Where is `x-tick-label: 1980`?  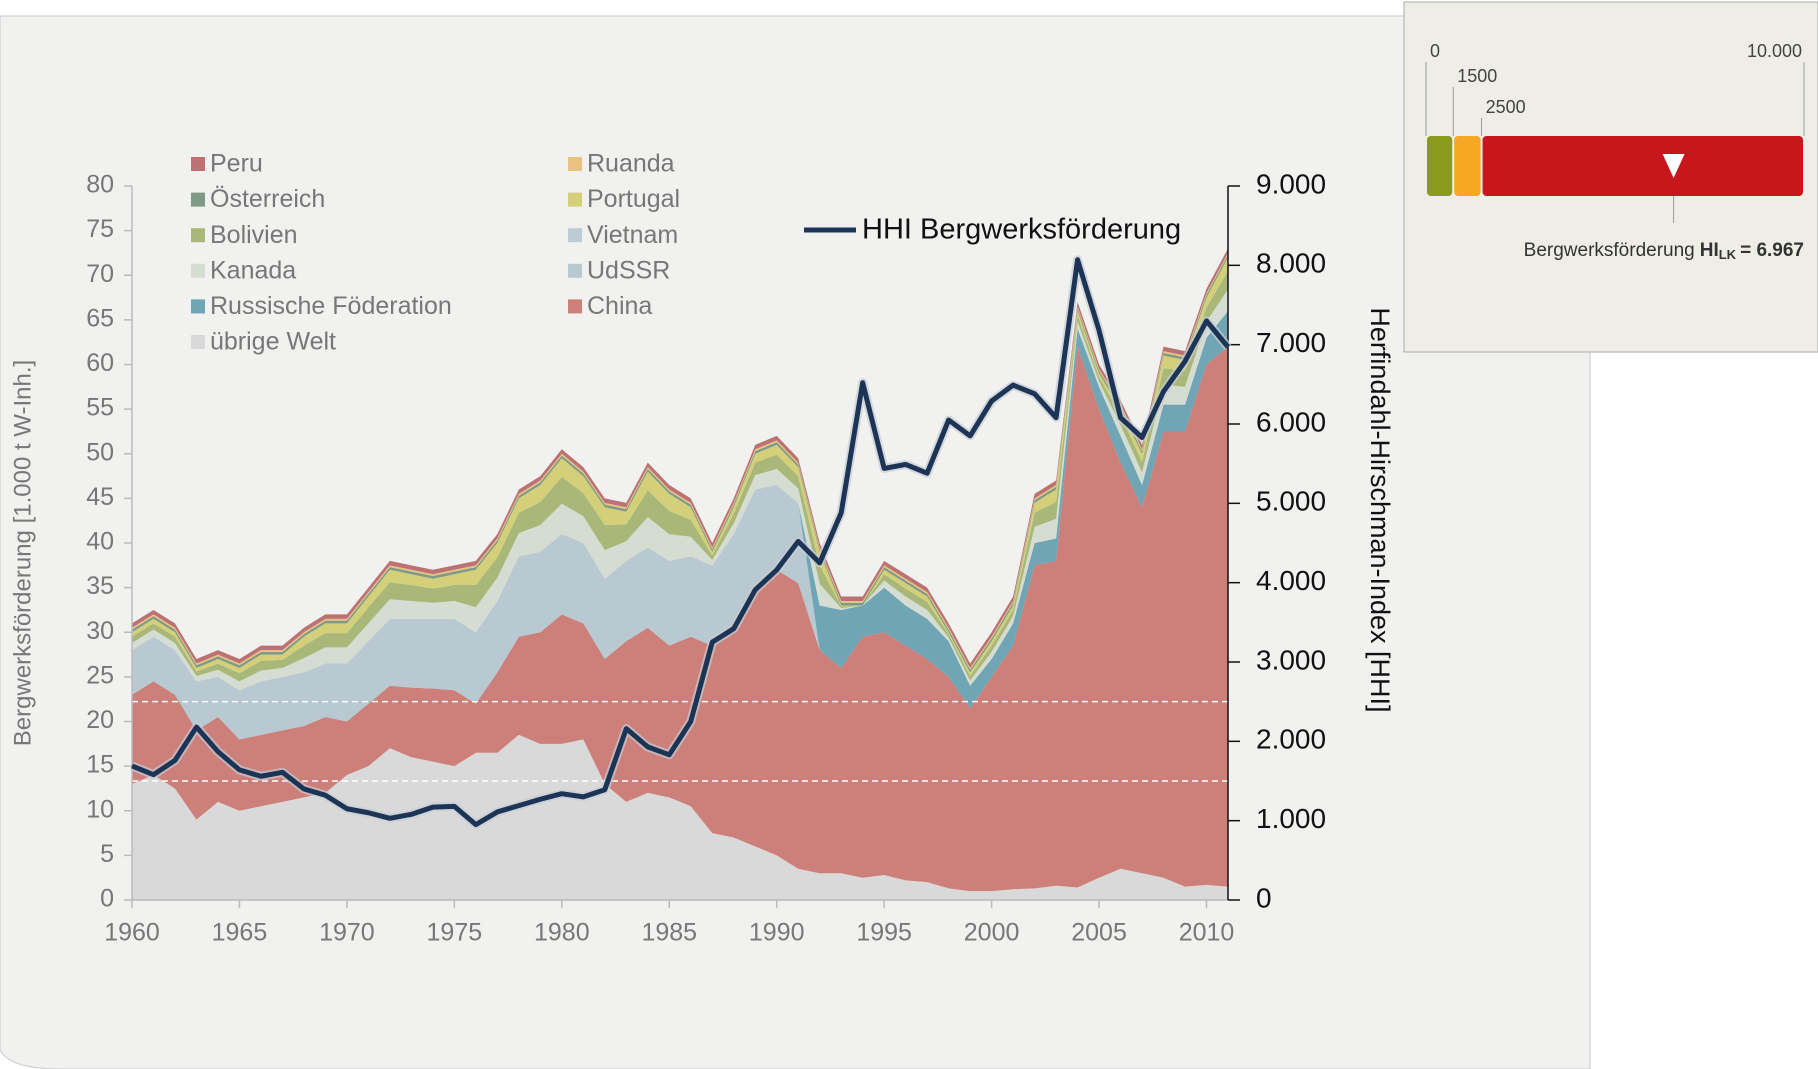 x-tick-label: 1980 is located at coordinates (562, 933).